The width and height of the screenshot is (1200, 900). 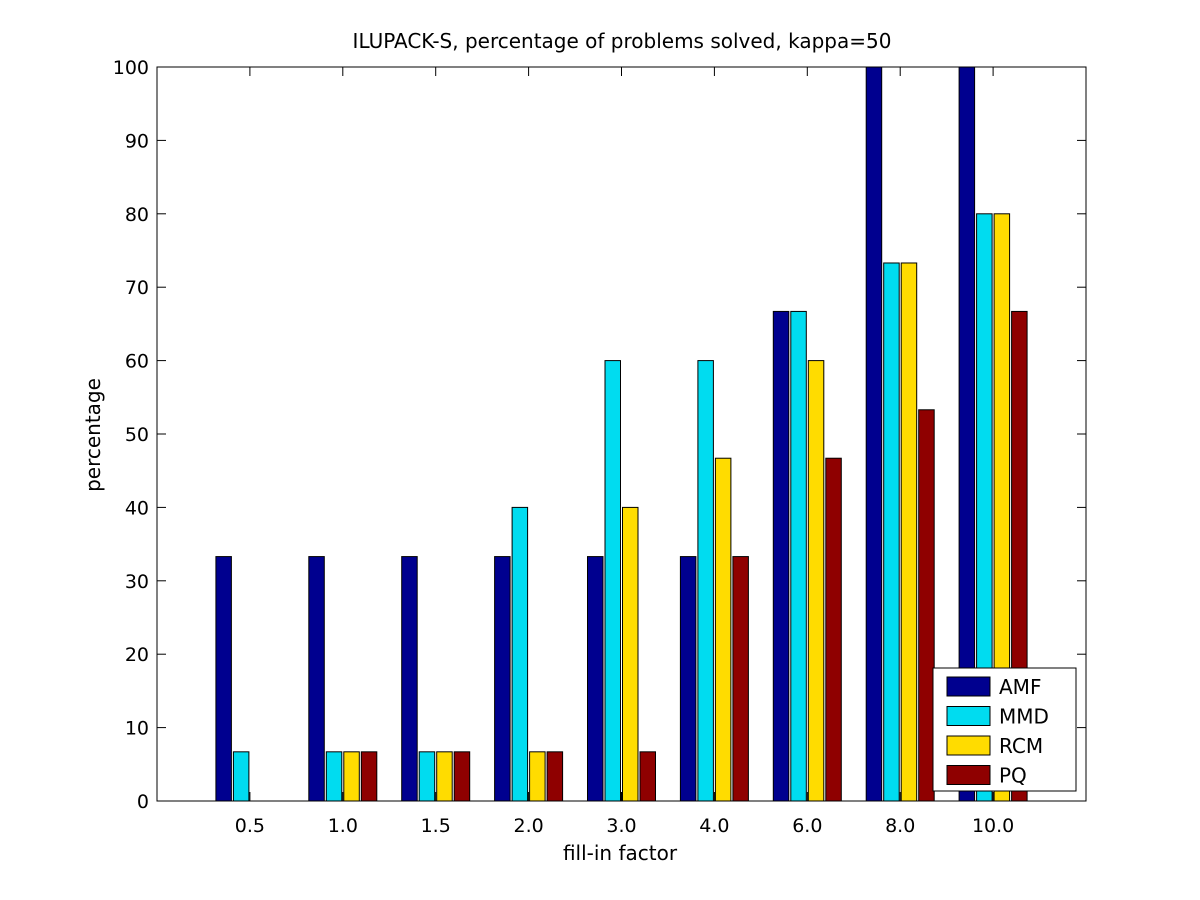 What do you see at coordinates (688, 679) in the screenshot?
I see `bar-amf-4.0` at bounding box center [688, 679].